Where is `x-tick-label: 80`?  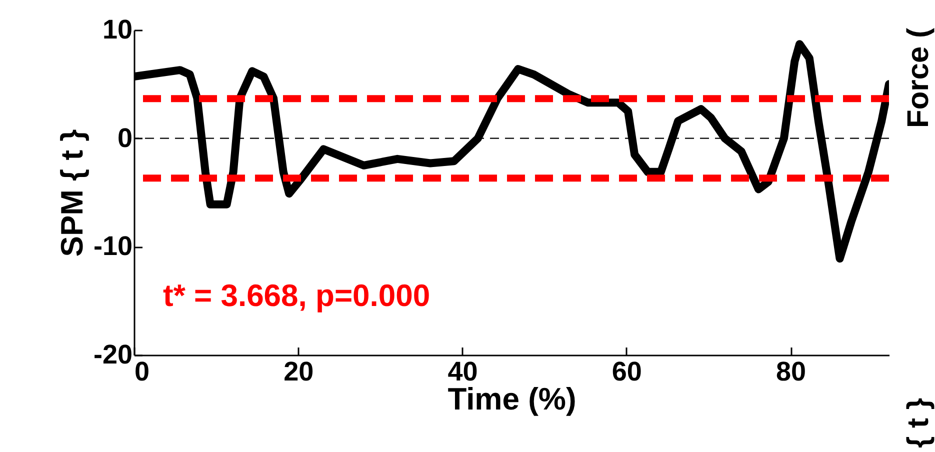
x-tick-label: 80 is located at coordinates (791, 371).